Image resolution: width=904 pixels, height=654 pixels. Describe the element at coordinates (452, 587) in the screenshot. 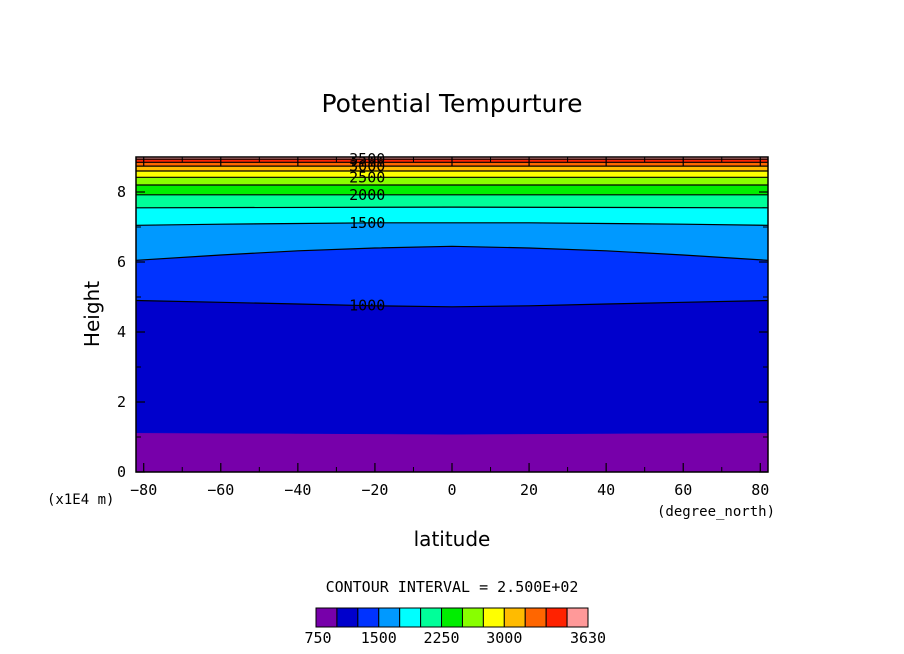

I see `contour-interval-note: CONTOUR INTERVAL = 2.500E+02` at that location.